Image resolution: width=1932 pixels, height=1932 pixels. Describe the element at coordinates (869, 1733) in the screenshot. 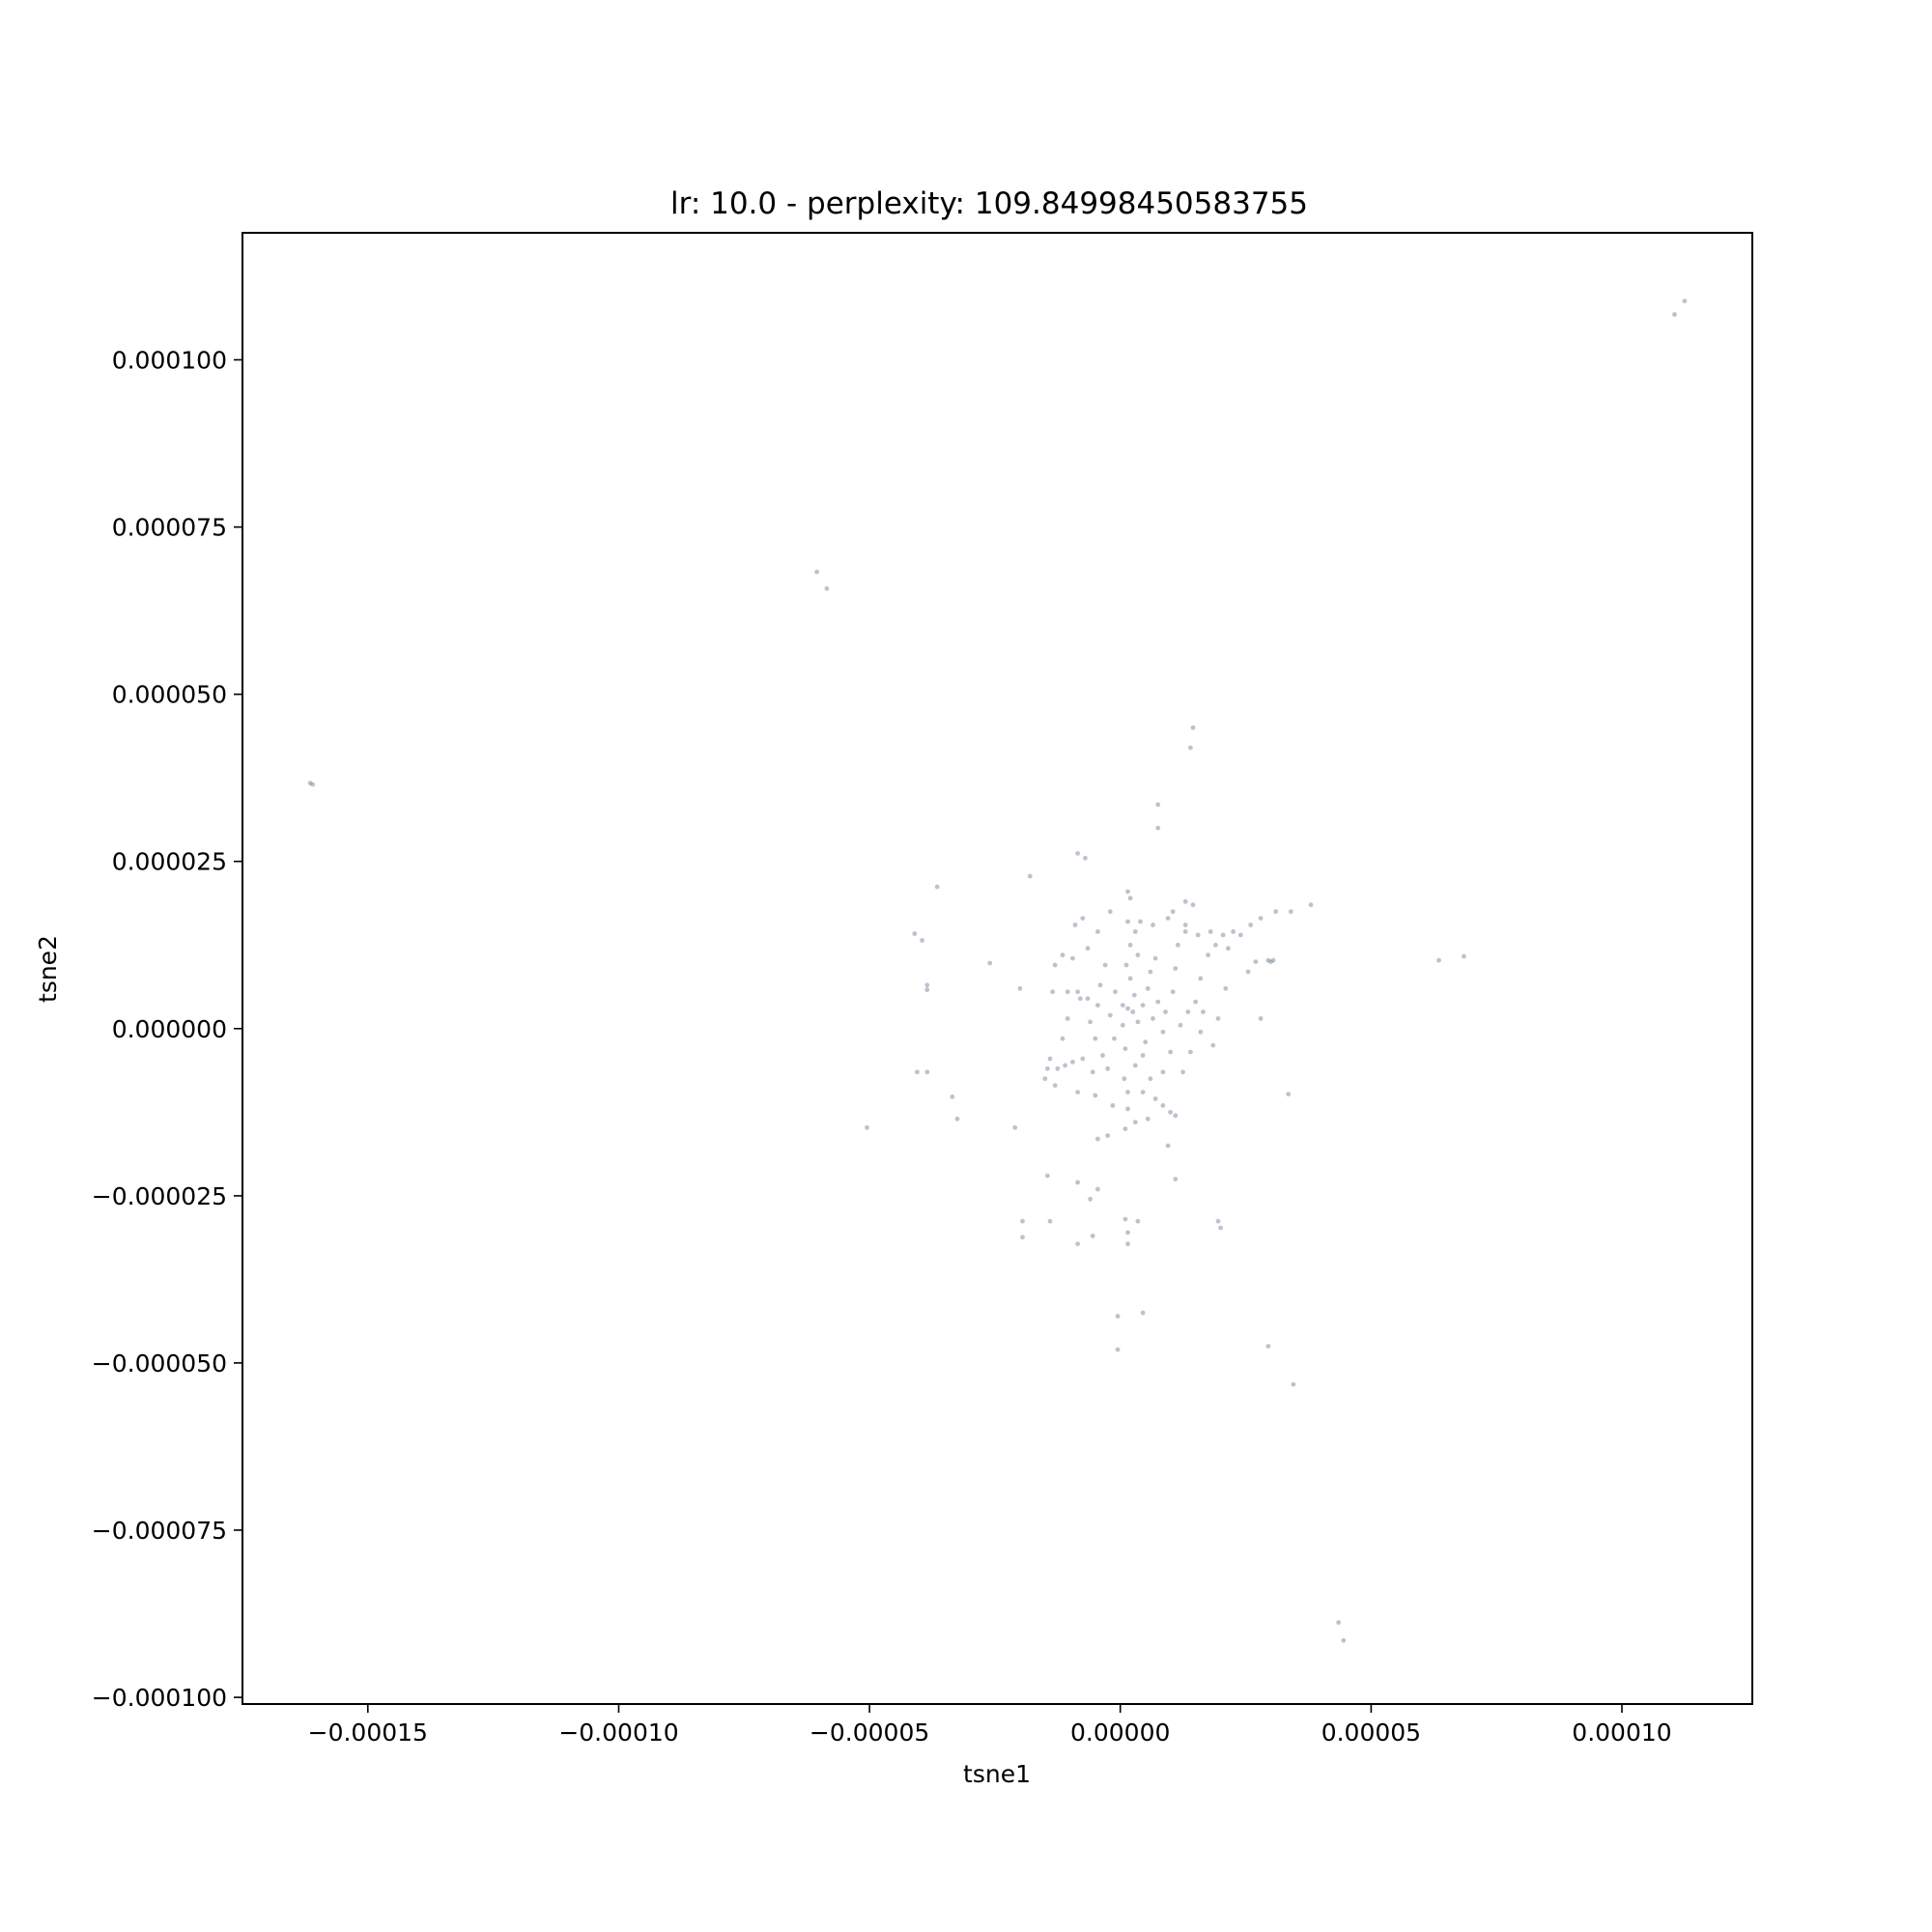

I see `x-tick-label: −0.00005` at that location.